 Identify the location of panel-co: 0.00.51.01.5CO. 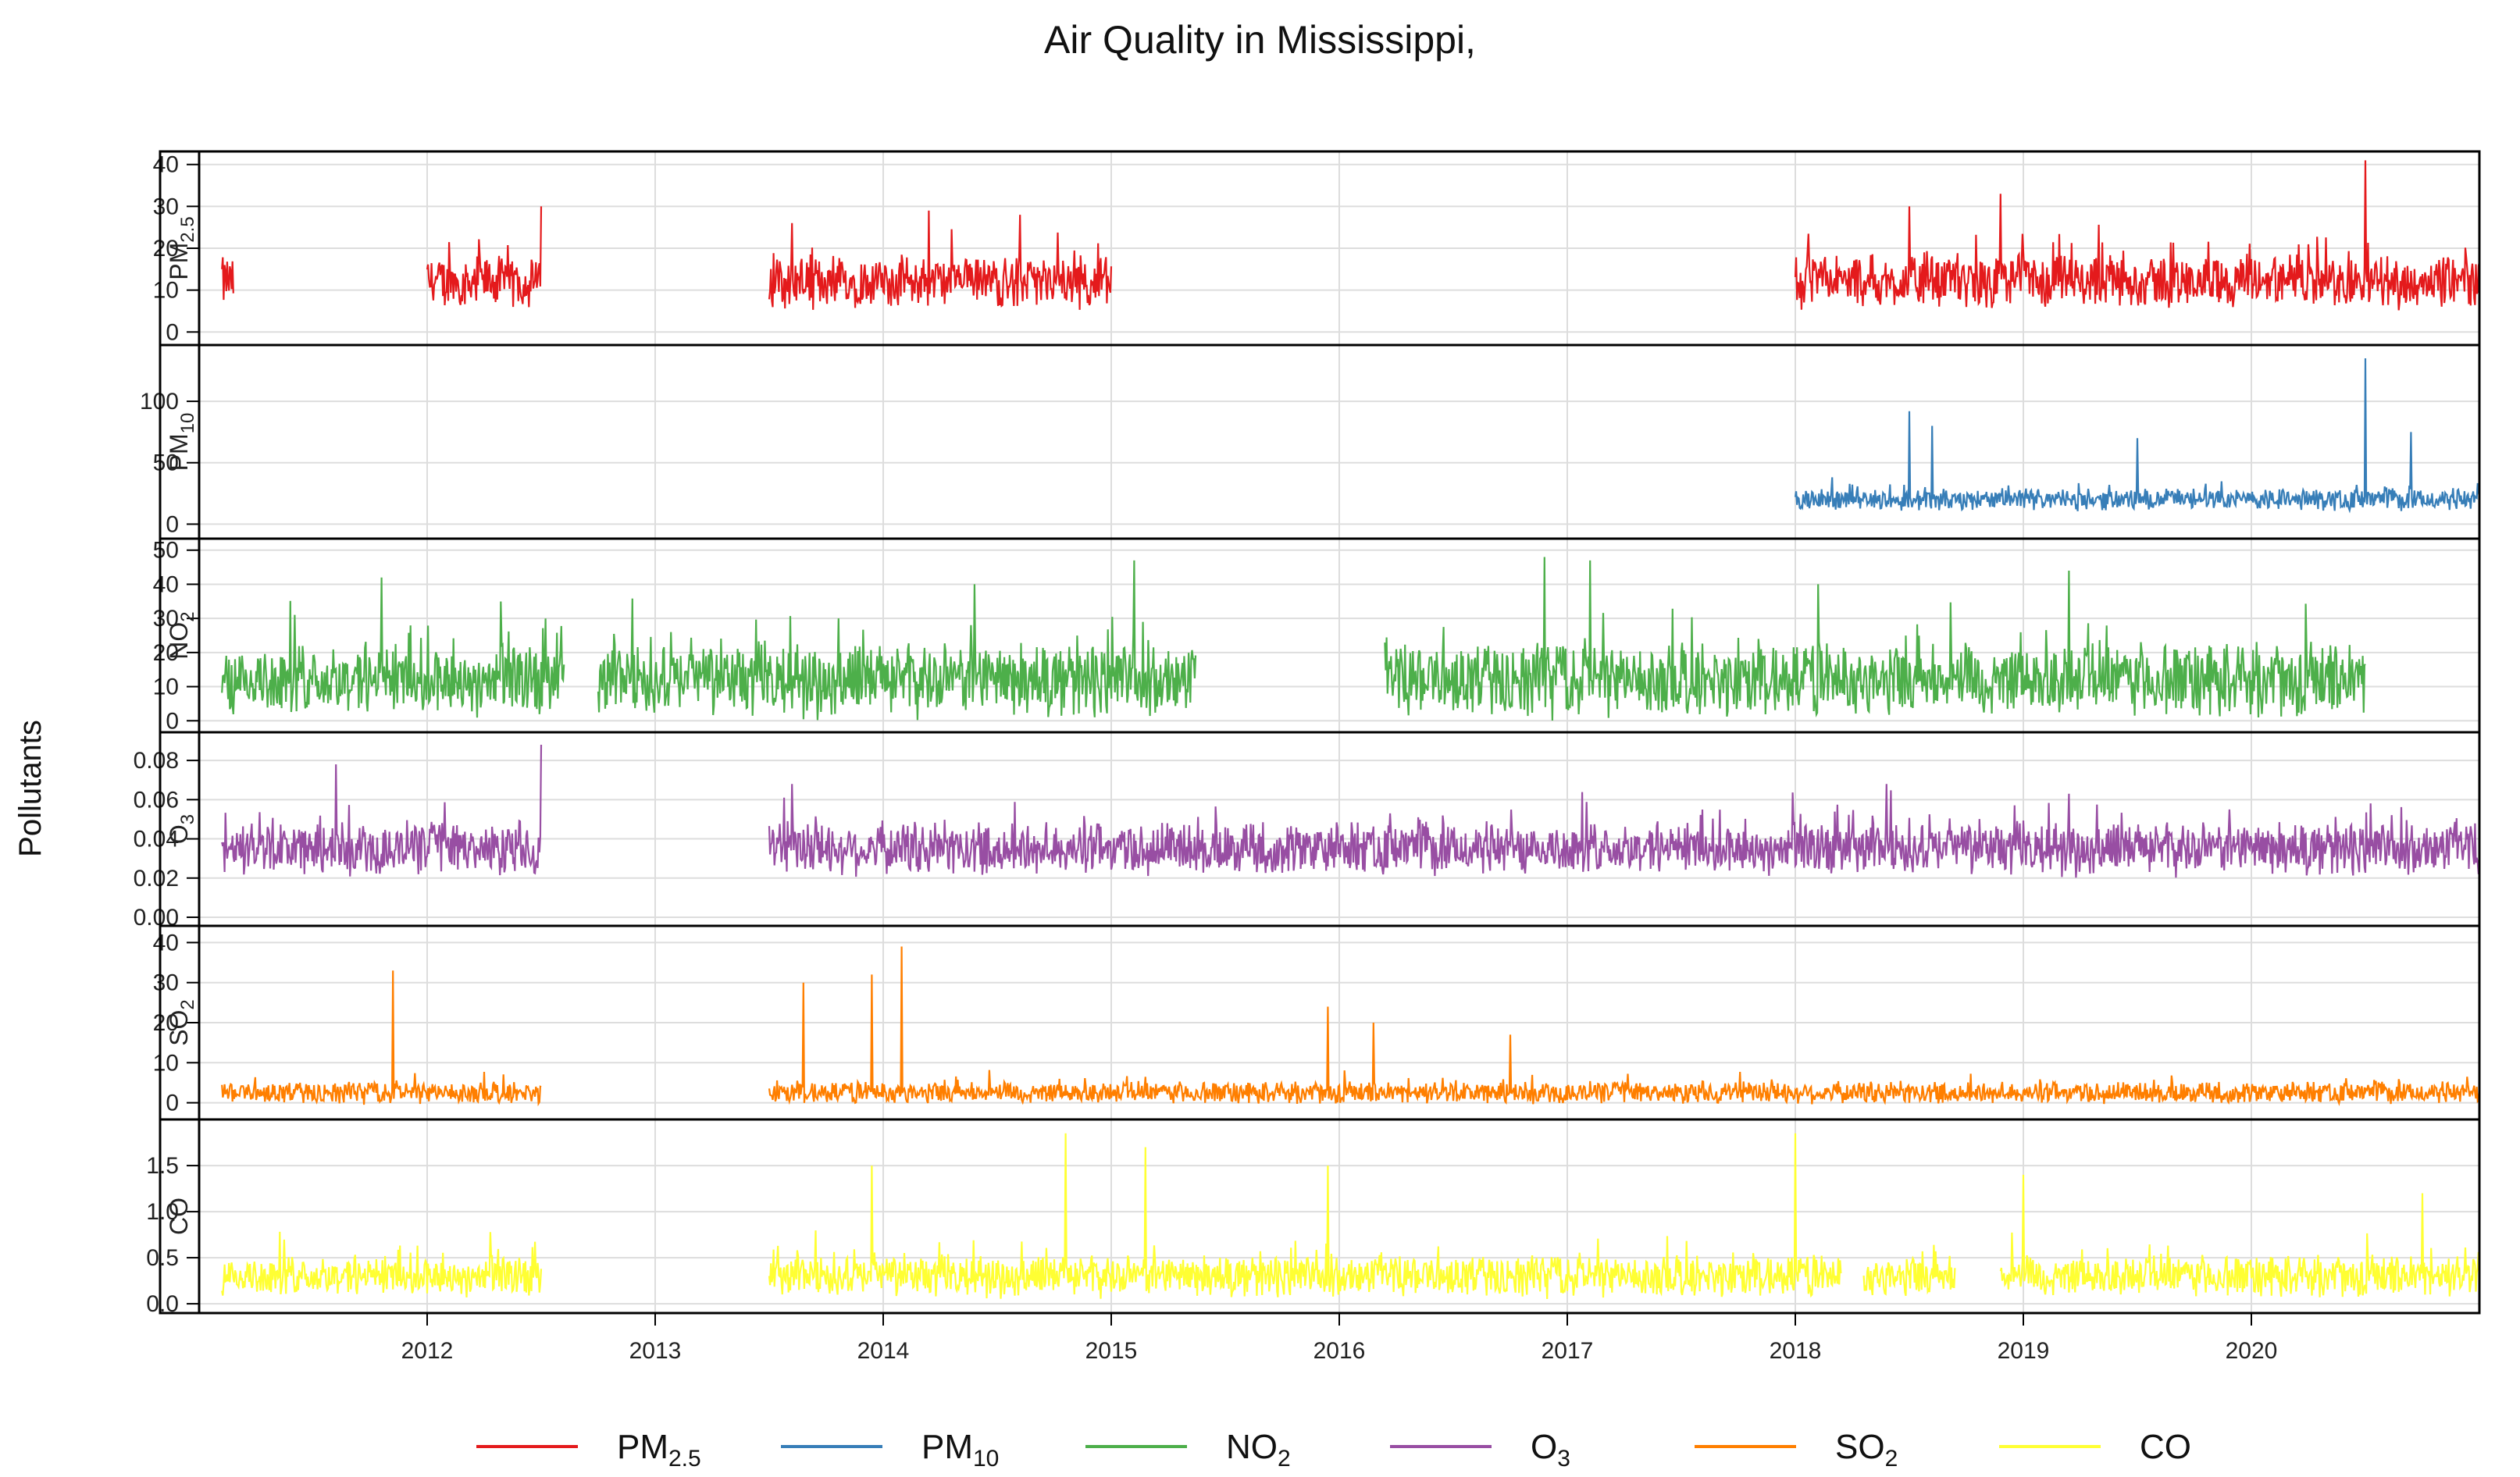
(1313, 1217).